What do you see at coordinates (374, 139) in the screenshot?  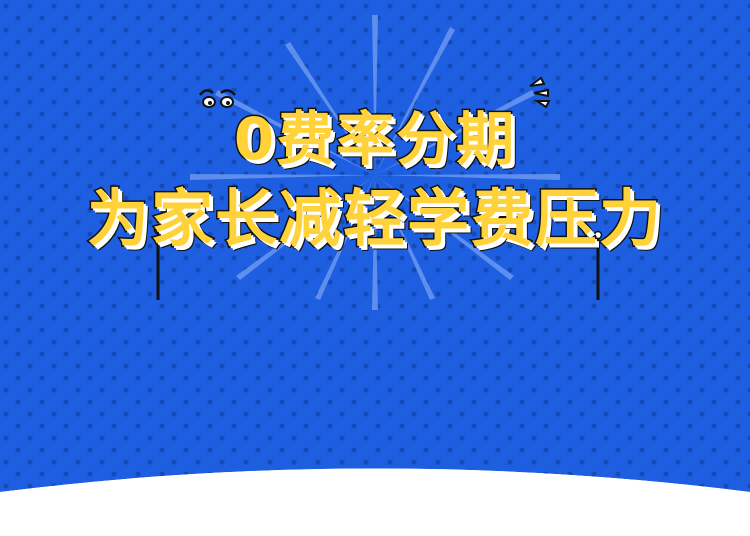 I see `headline-zero-fee-installment: 0费率分期` at bounding box center [374, 139].